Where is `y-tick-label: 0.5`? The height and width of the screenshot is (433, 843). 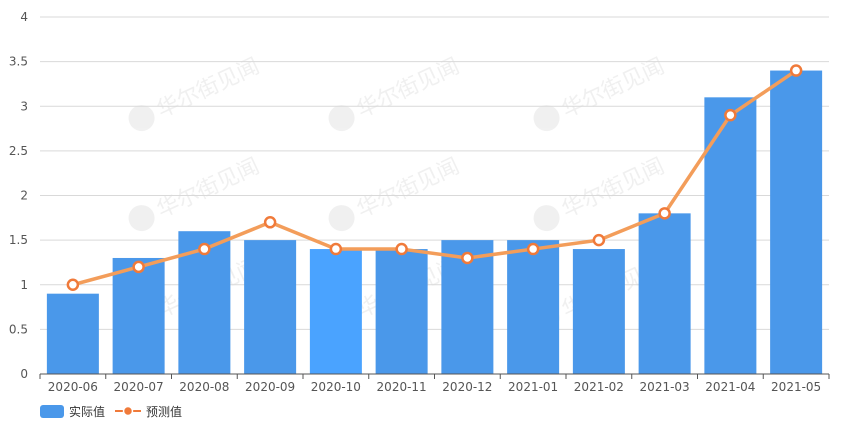
y-tick-label: 0.5 is located at coordinates (18, 329).